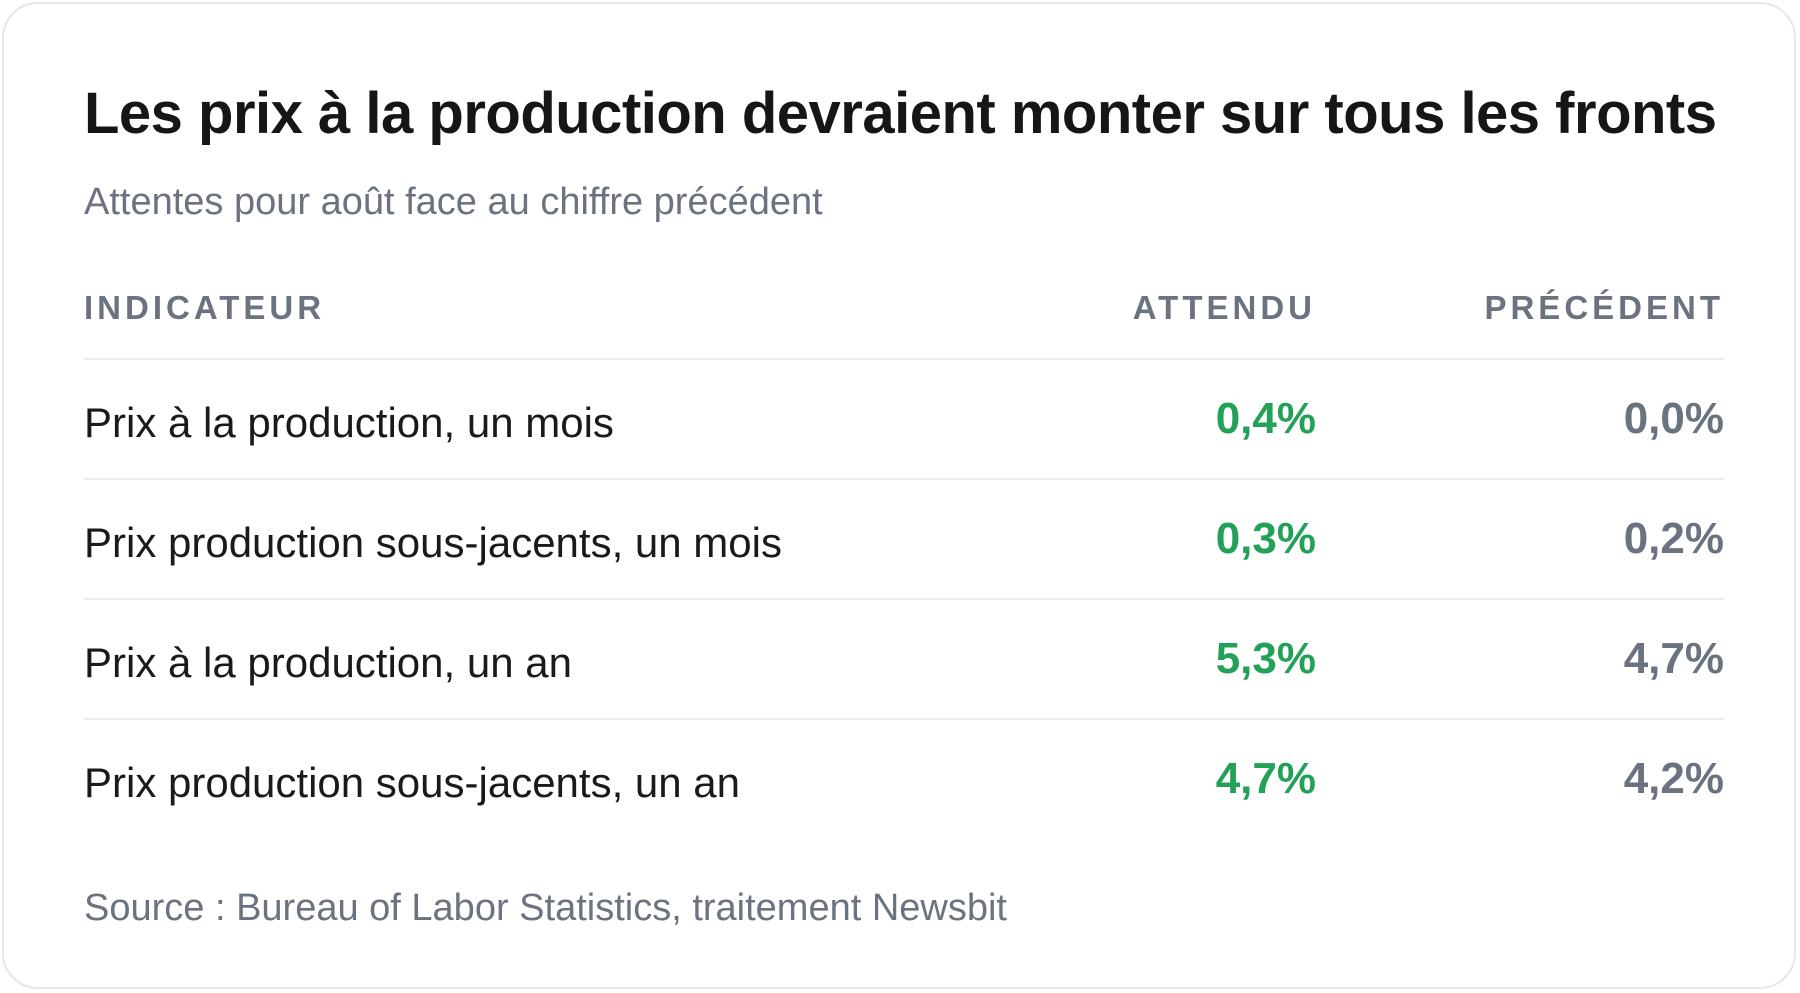 The height and width of the screenshot is (993, 1800). I want to click on column-header-indicator: INDICATEUR, so click(205, 307).